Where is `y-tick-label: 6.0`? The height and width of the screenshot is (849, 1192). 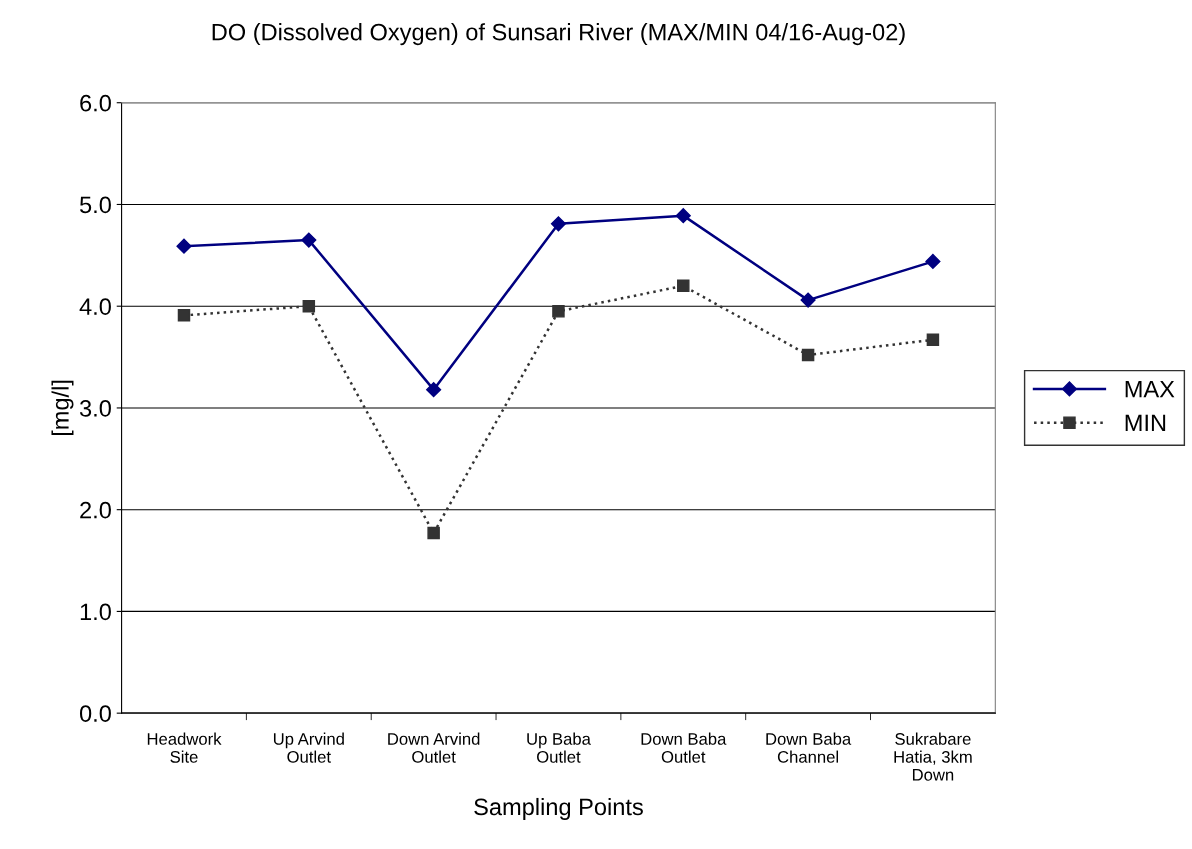
y-tick-label: 6.0 is located at coordinates (95, 103).